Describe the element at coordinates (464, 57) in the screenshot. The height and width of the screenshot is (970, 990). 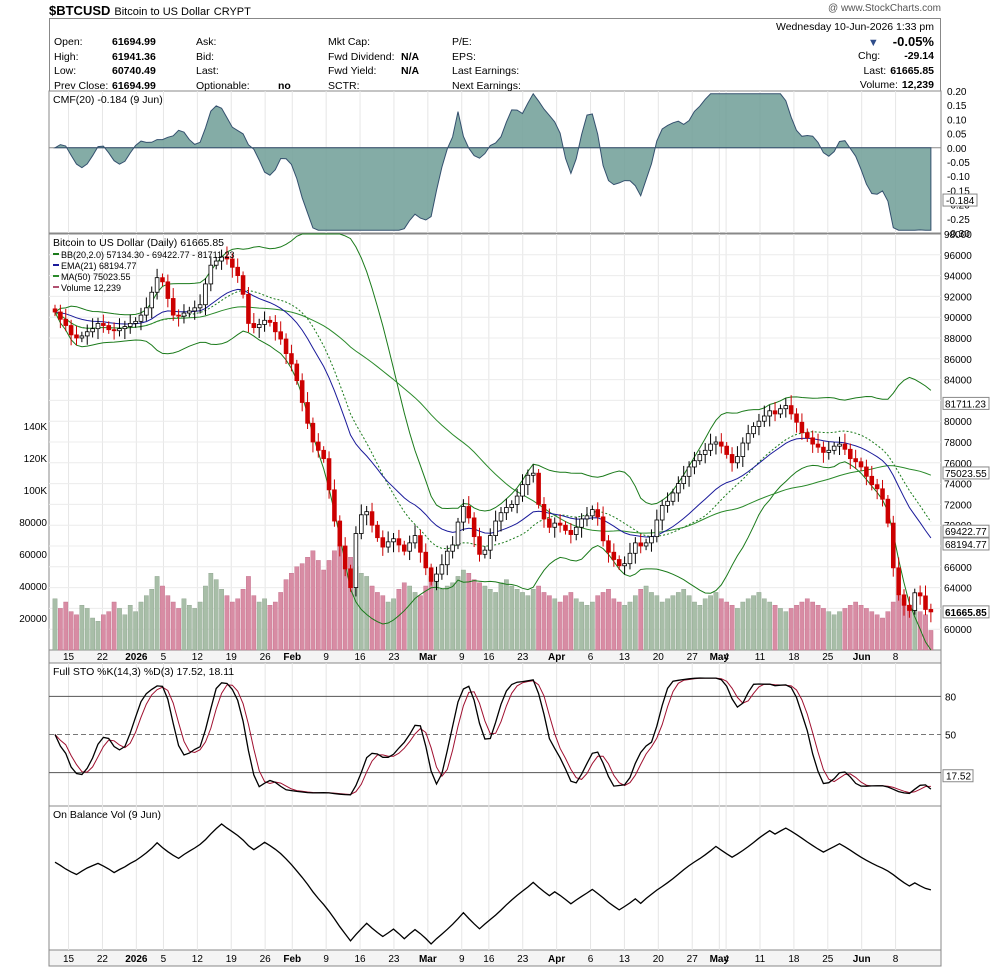
I see `quote-field: EPS:` at that location.